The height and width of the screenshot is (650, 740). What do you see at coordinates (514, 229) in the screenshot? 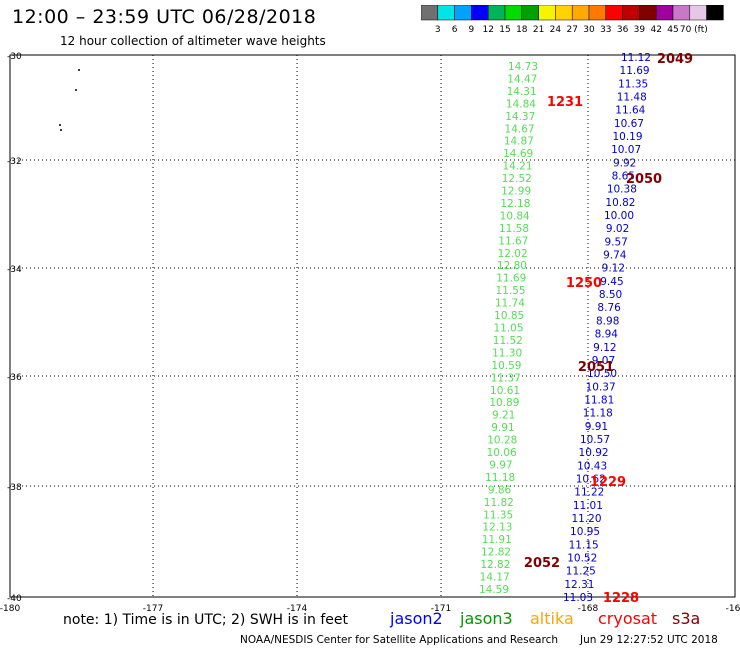
I see `wave-height-value: 11.58` at bounding box center [514, 229].